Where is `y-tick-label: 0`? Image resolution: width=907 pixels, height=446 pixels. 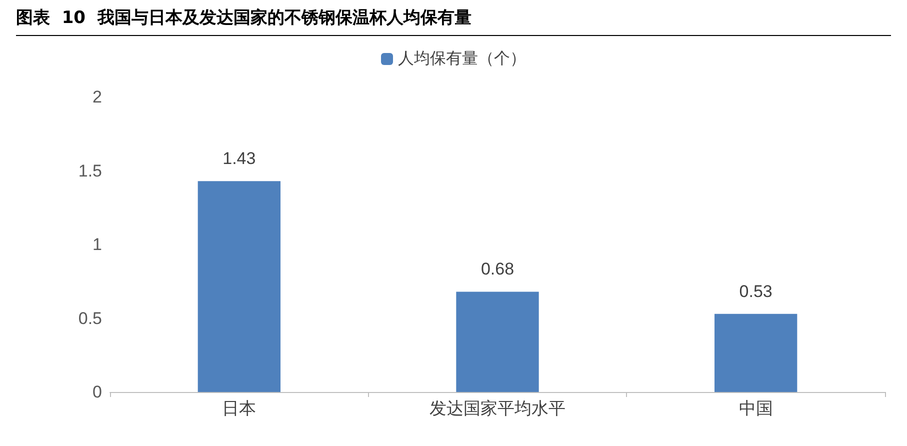
y-tick-label: 0 is located at coordinates (97, 392).